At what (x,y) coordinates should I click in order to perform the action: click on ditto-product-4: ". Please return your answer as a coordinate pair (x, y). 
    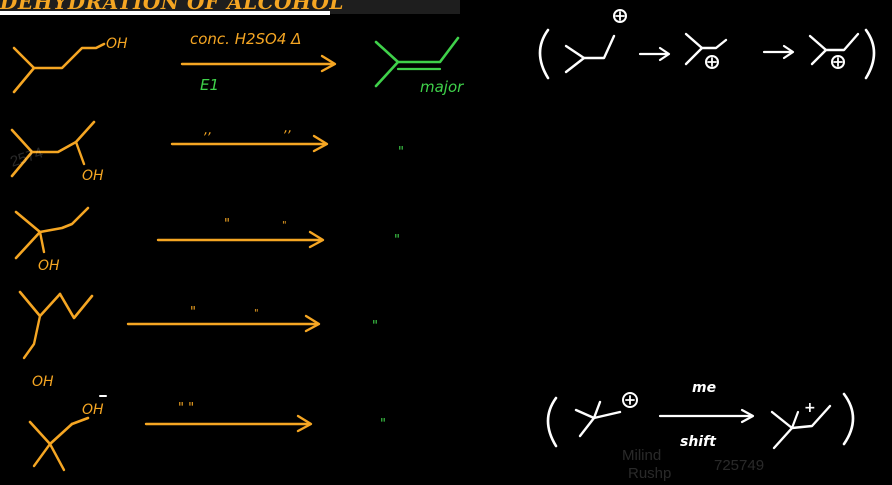
    Looking at the image, I should click on (375, 326).